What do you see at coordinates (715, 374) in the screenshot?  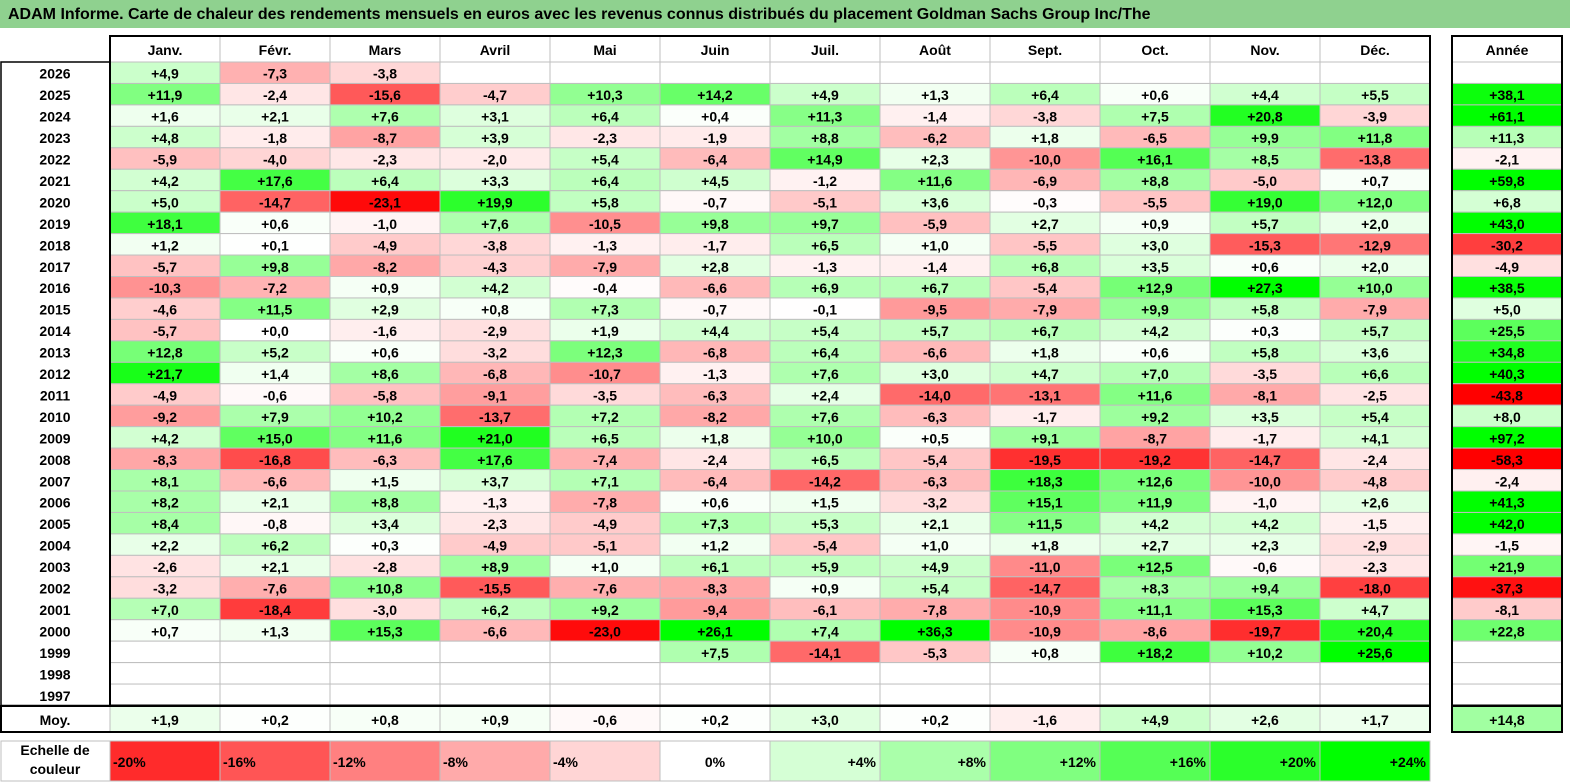 I see `cell-value: -1,3` at bounding box center [715, 374].